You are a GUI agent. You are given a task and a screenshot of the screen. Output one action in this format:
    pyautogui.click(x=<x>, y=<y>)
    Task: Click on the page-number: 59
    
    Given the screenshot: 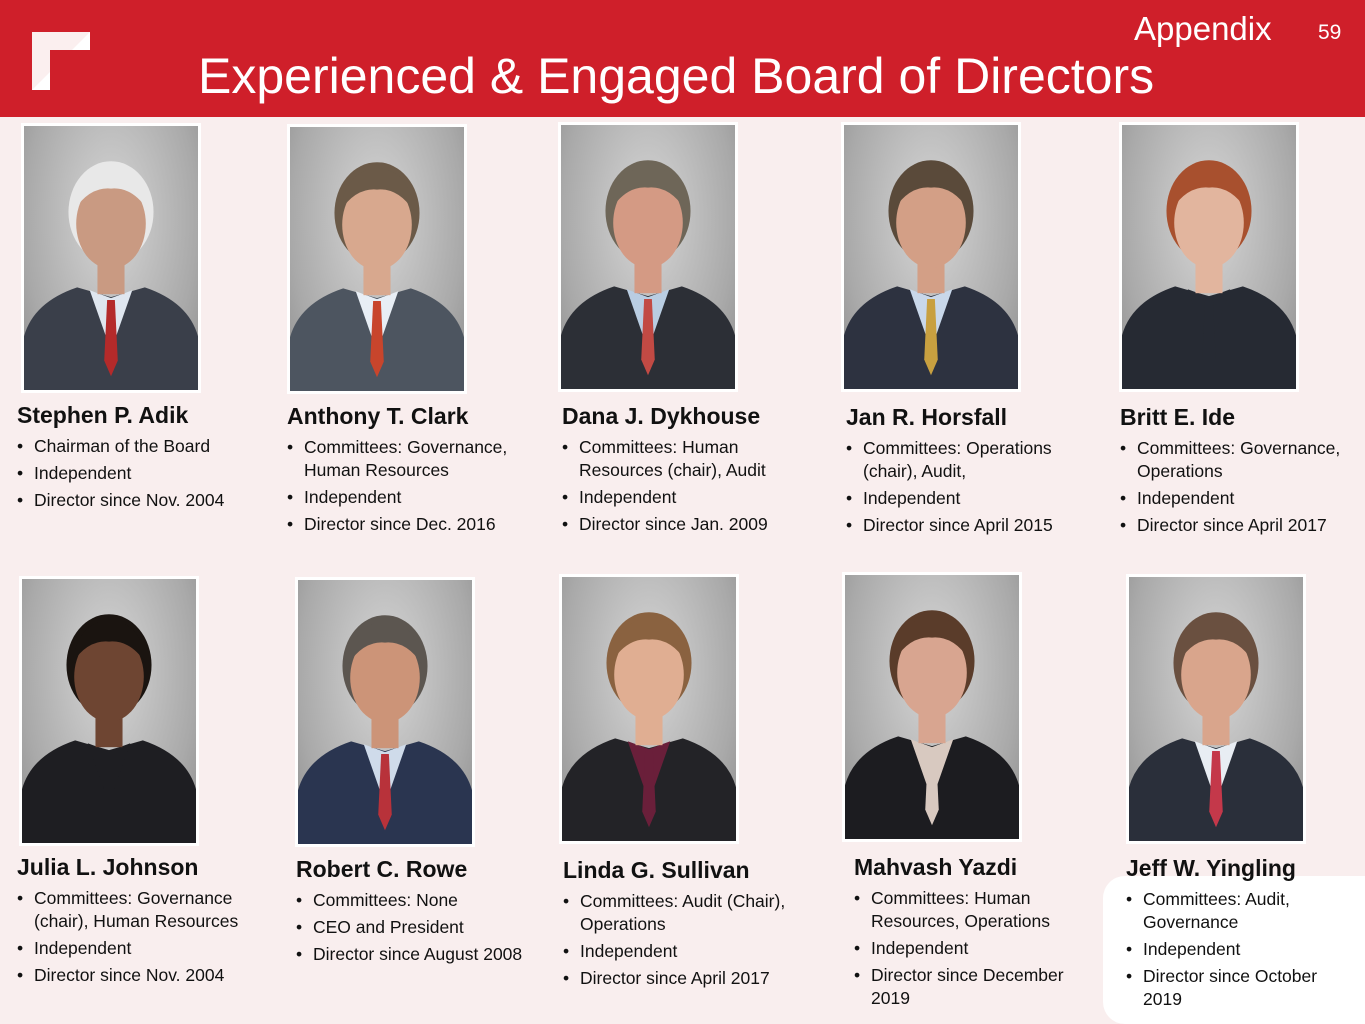 What is the action you would take?
    pyautogui.click(x=1330, y=32)
    